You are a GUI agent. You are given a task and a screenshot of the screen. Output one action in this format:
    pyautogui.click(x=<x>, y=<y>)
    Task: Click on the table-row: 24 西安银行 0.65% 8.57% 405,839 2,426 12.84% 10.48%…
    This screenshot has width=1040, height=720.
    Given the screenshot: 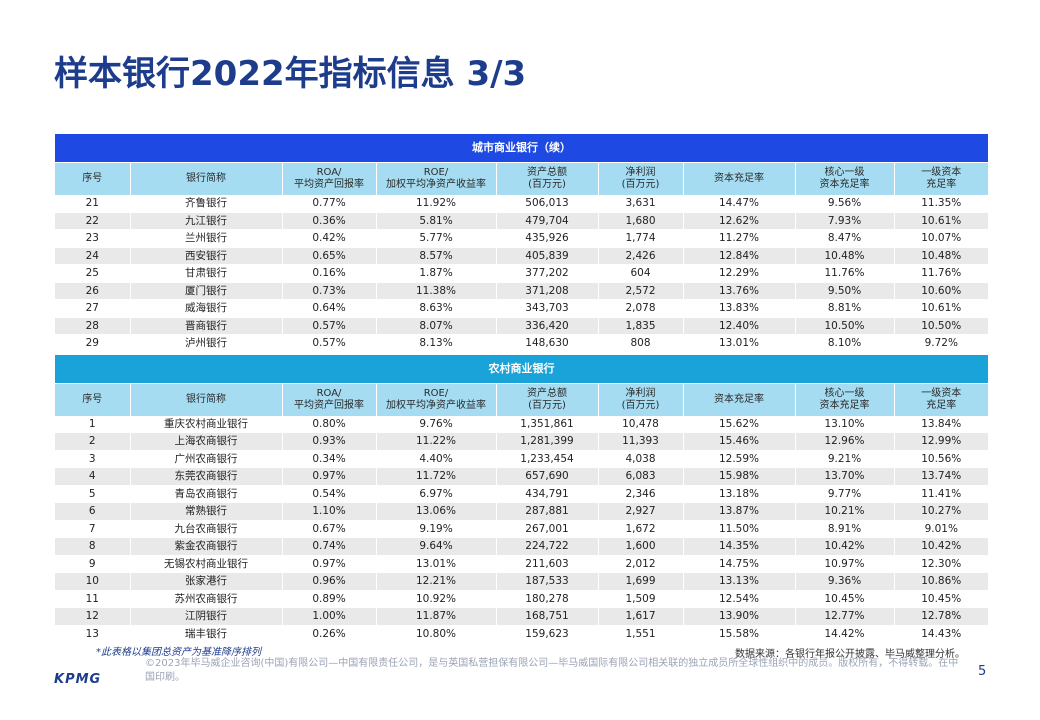 What is the action you would take?
    pyautogui.click(x=521, y=256)
    